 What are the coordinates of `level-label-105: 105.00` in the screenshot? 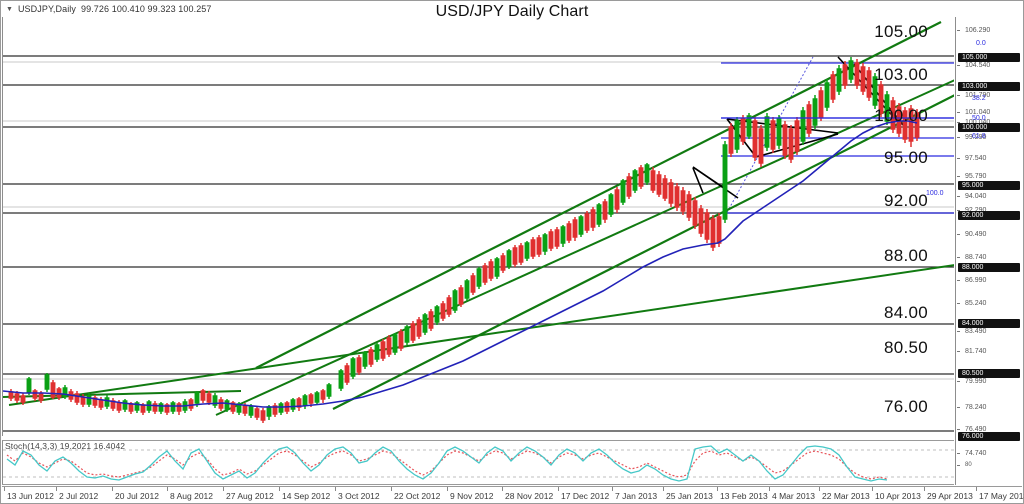 It's located at (901, 31).